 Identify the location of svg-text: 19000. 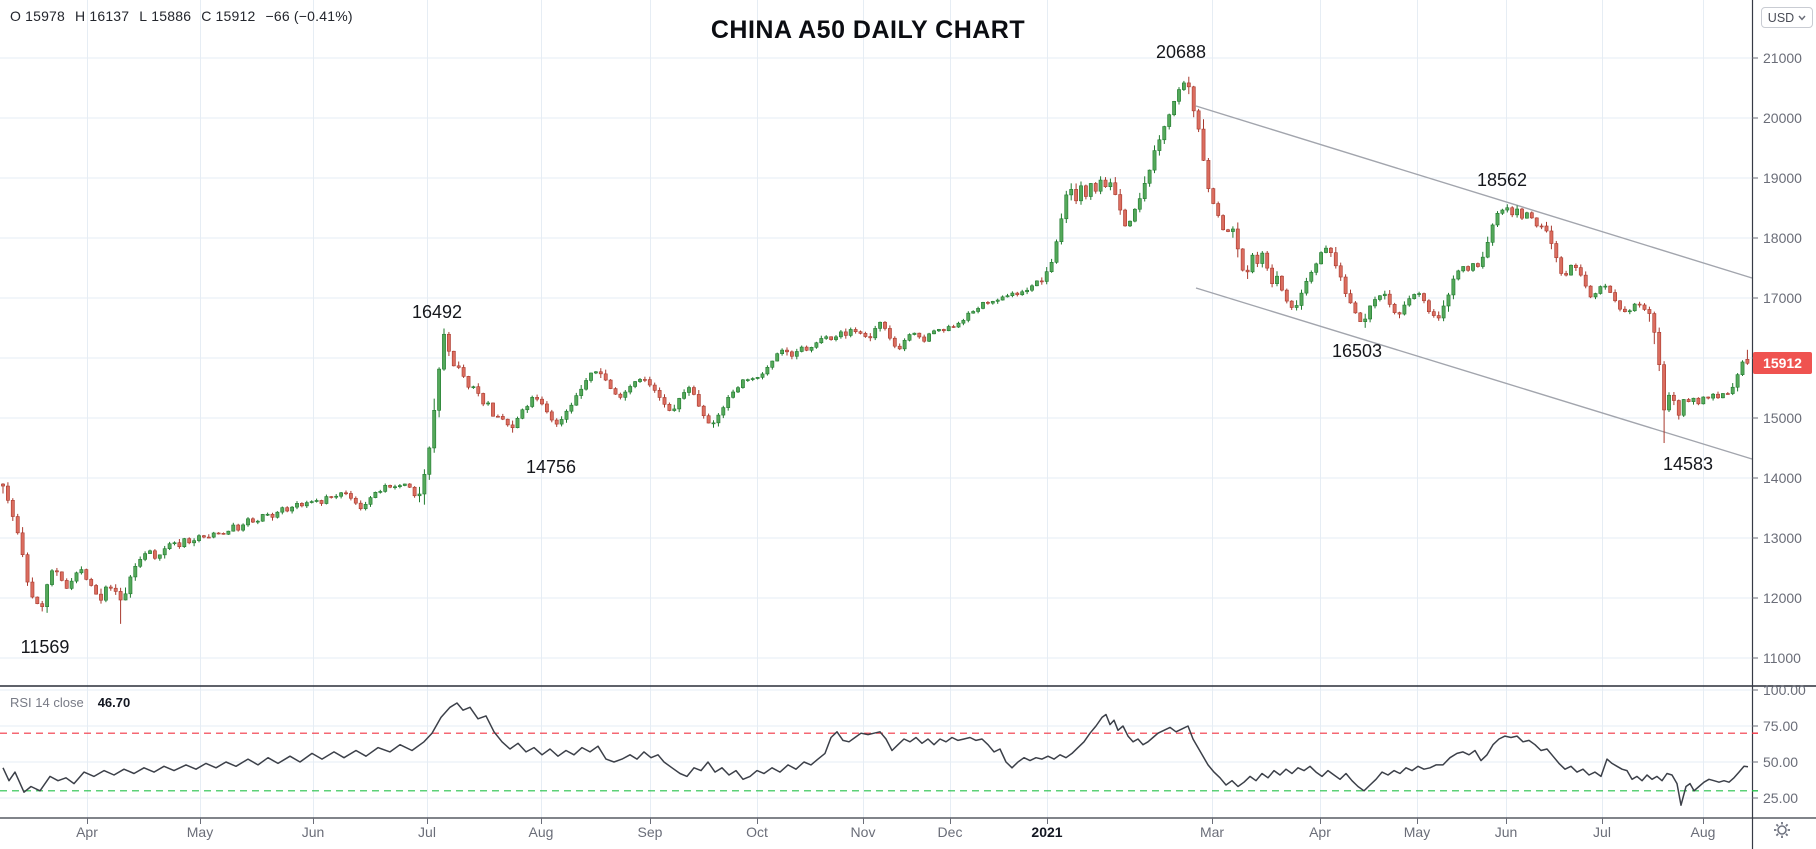
(1782, 178).